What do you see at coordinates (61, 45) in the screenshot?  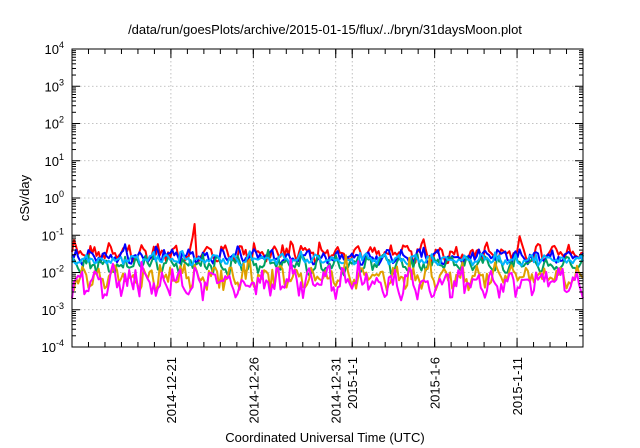 I see `y-tick-exponent: 4` at bounding box center [61, 45].